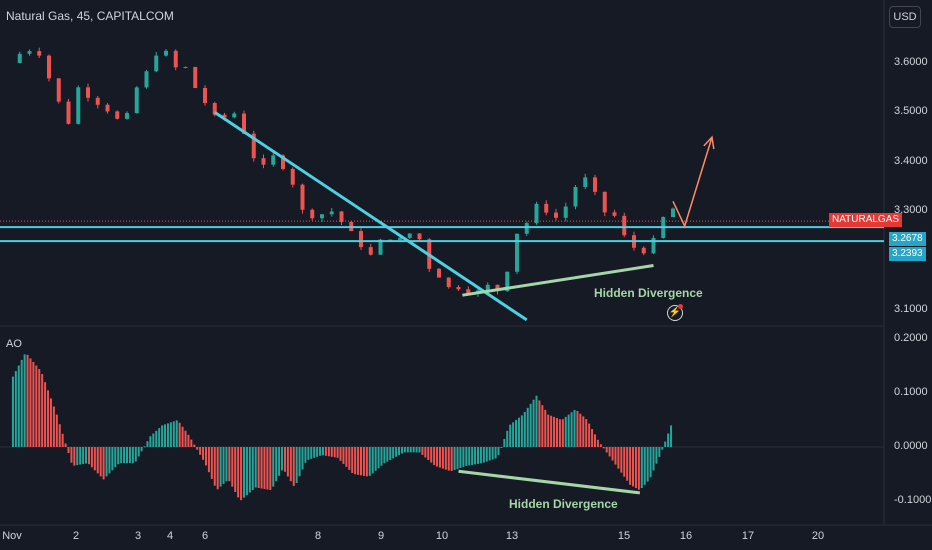 The height and width of the screenshot is (550, 932). What do you see at coordinates (911, 210) in the screenshot?
I see `price-tick-label: 3.3000` at bounding box center [911, 210].